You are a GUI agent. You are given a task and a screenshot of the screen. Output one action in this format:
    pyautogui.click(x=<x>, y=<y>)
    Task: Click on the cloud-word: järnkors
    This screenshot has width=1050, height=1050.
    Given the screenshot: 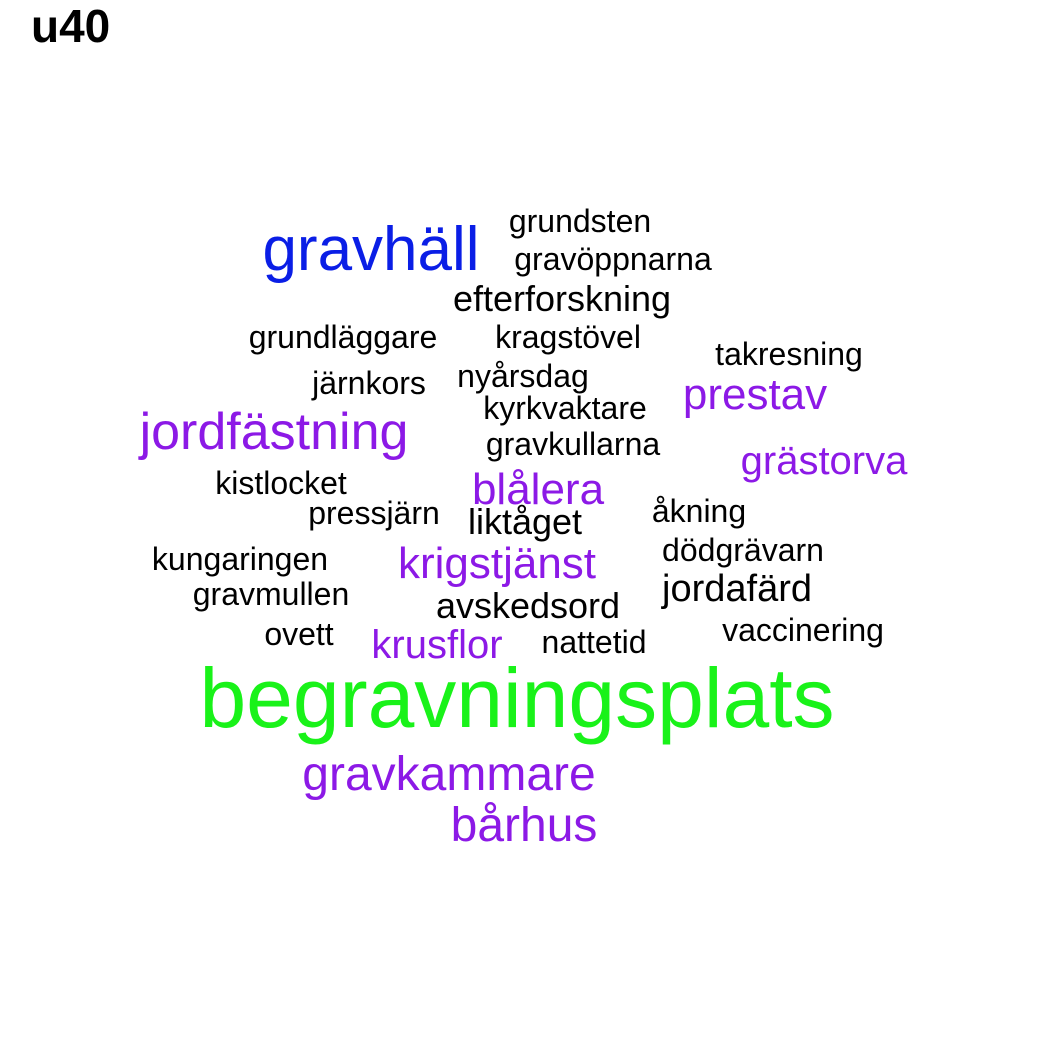 What is the action you would take?
    pyautogui.click(x=369, y=383)
    